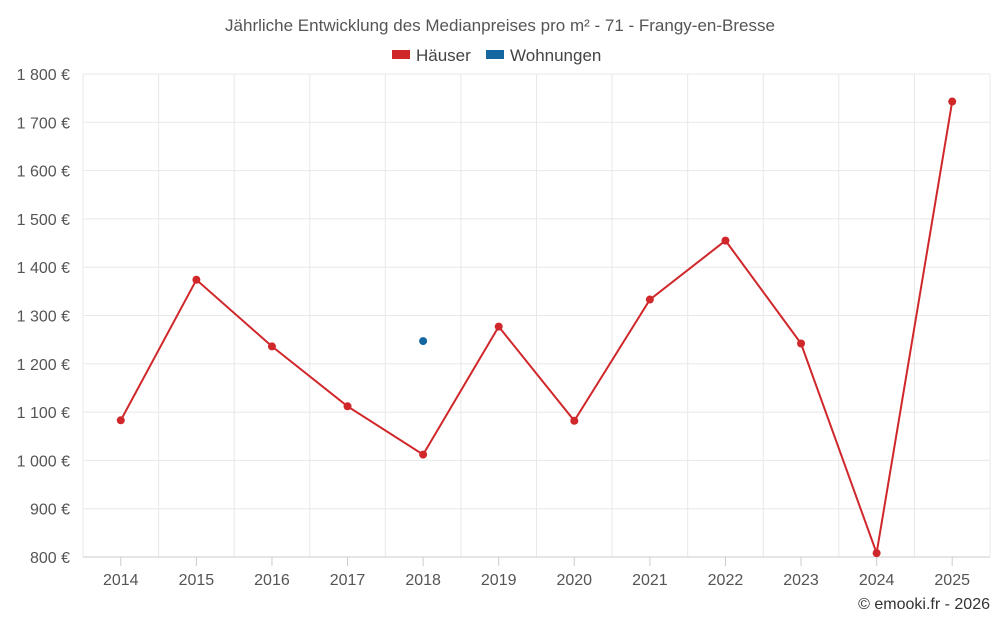  Describe the element at coordinates (43, 220) in the screenshot. I see `y-tick-label: 1 500 €` at that location.